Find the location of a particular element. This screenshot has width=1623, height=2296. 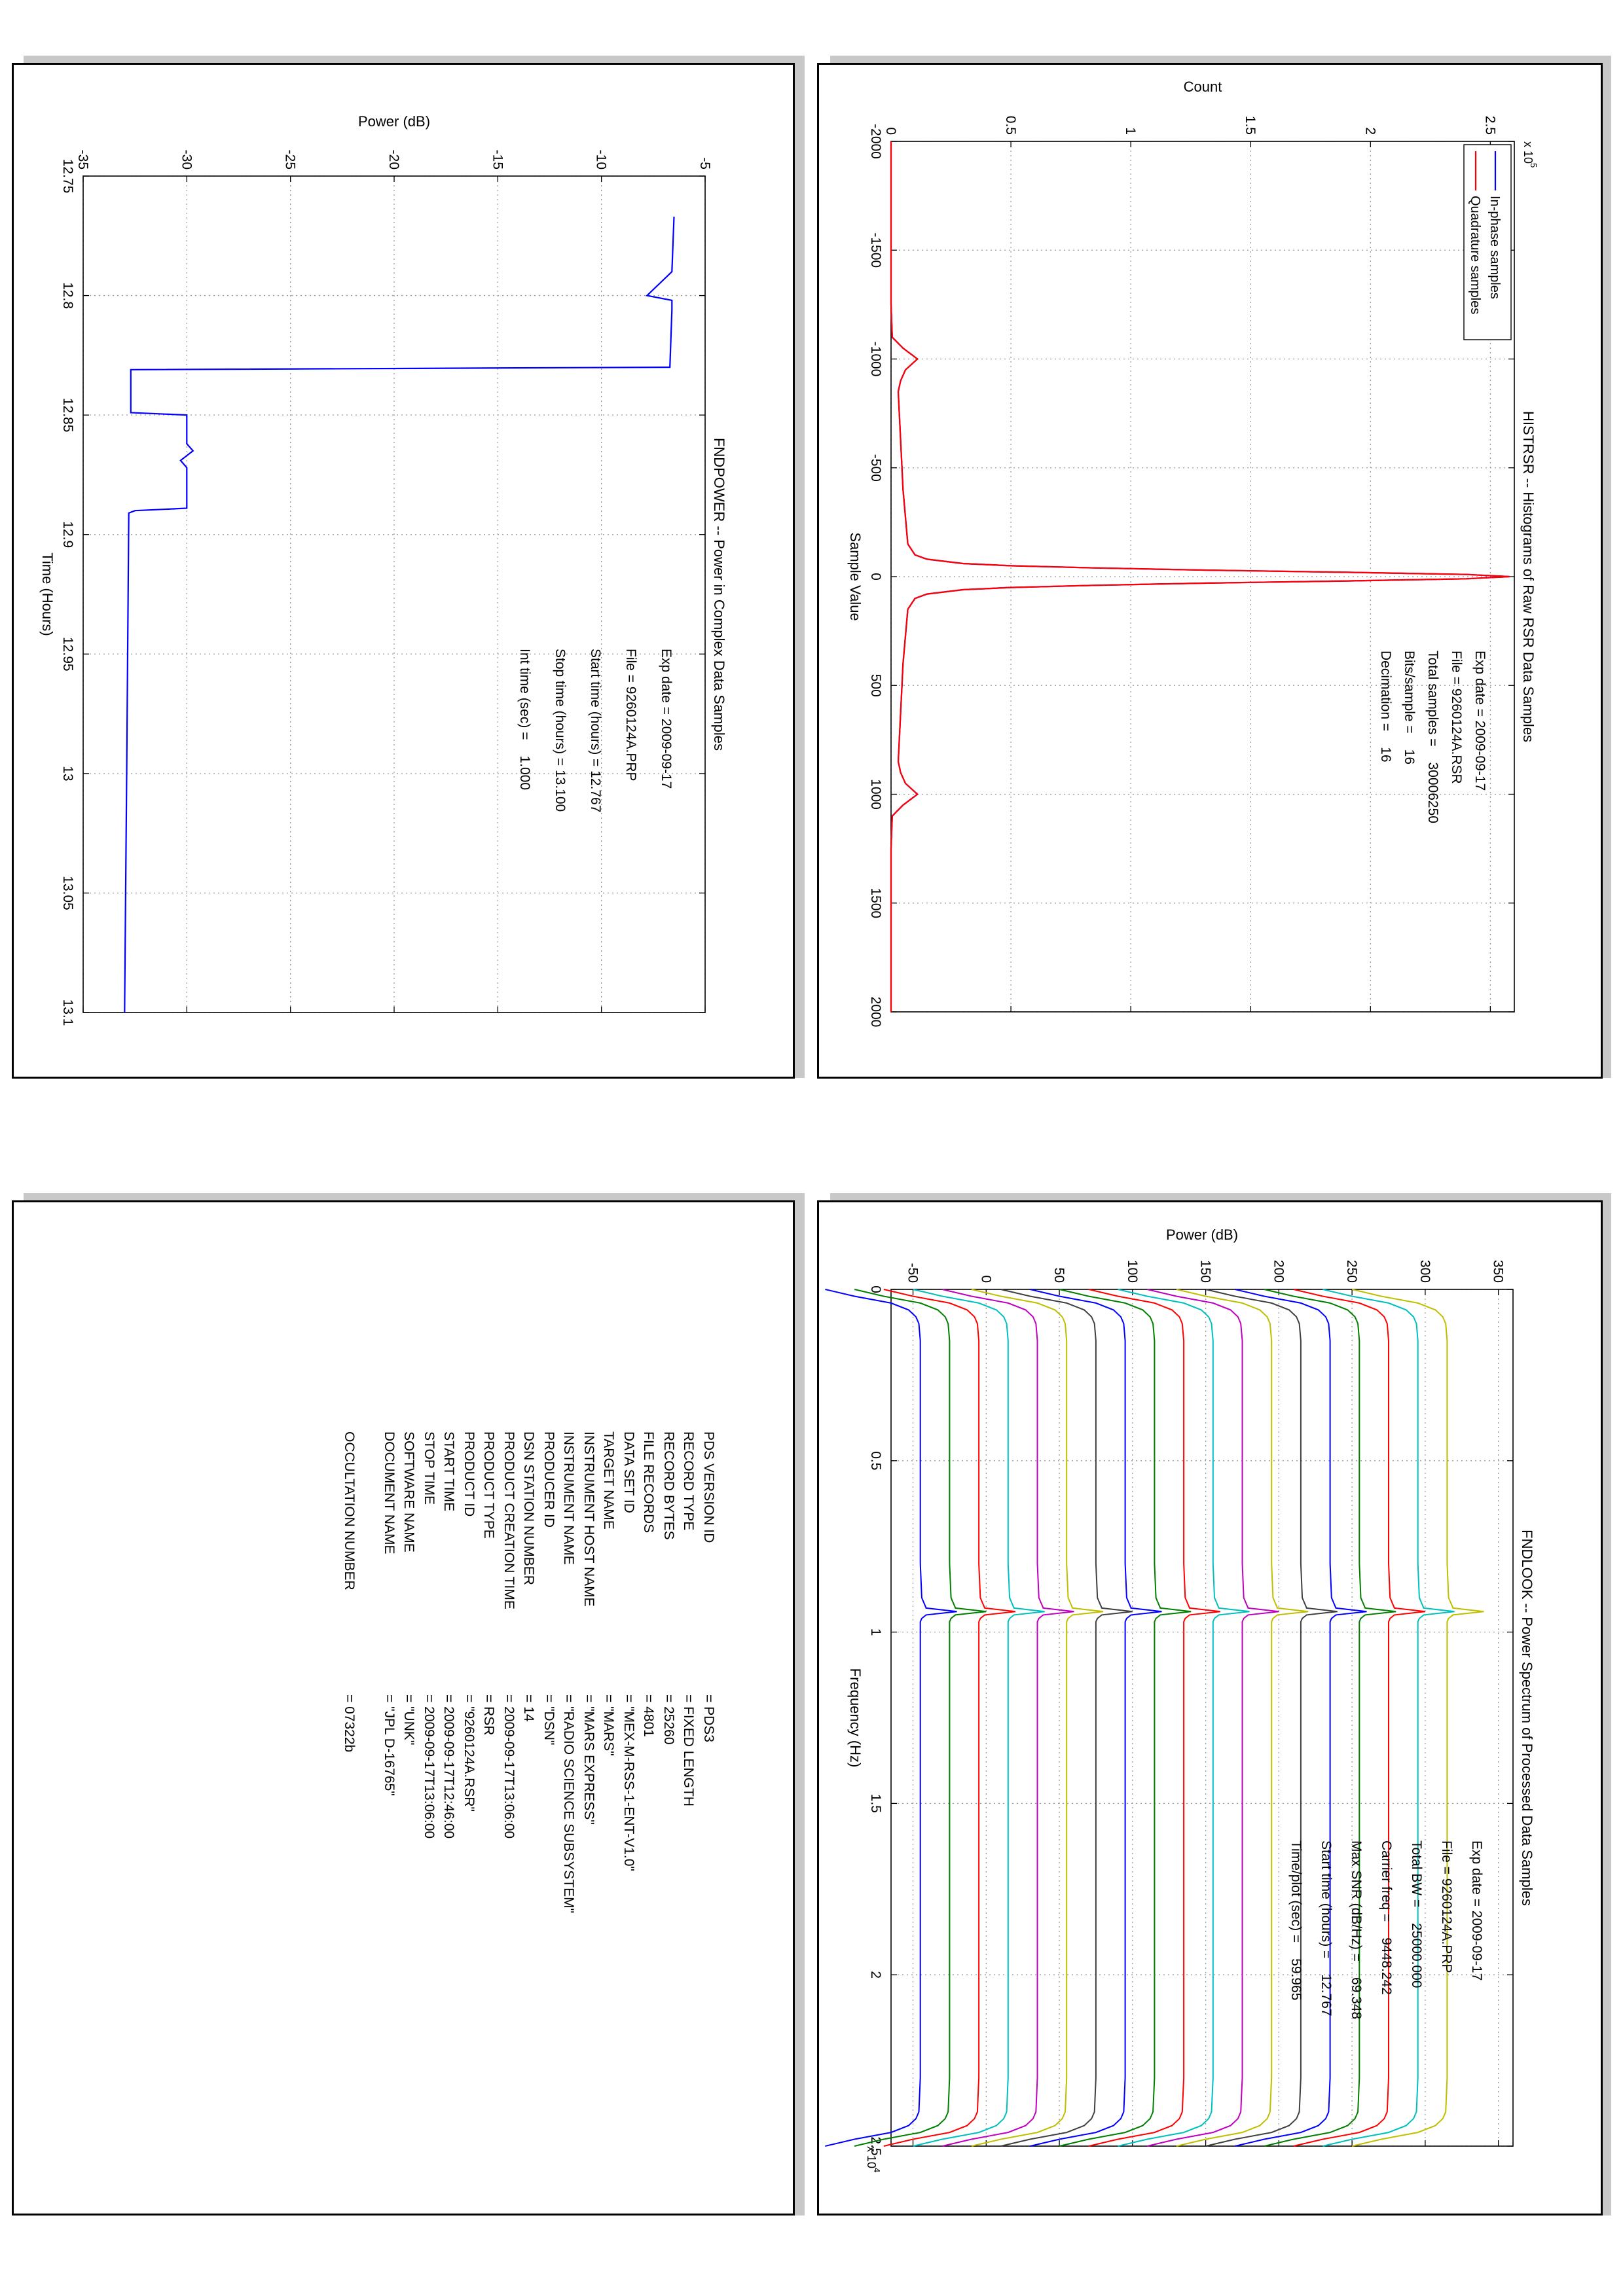

histrsr-y-exponent: x 10 is located at coordinates (1528, 152).